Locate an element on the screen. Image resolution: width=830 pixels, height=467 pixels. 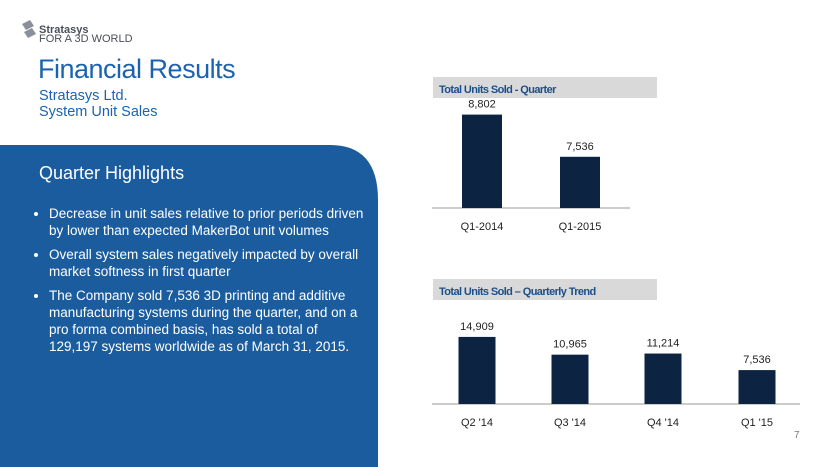
x-tick-label: Q1 '15 is located at coordinates (757, 423).